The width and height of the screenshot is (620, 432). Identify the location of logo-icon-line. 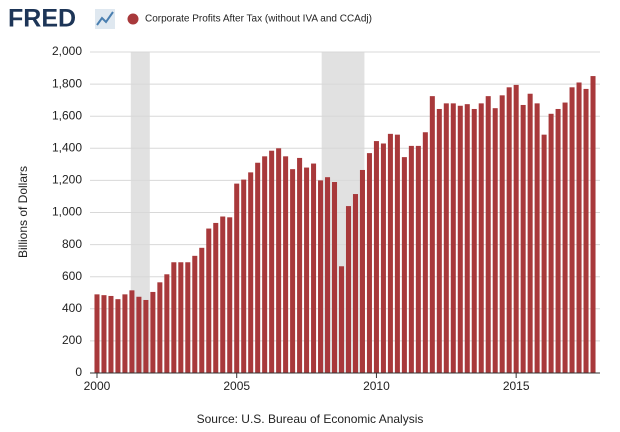
(105, 18).